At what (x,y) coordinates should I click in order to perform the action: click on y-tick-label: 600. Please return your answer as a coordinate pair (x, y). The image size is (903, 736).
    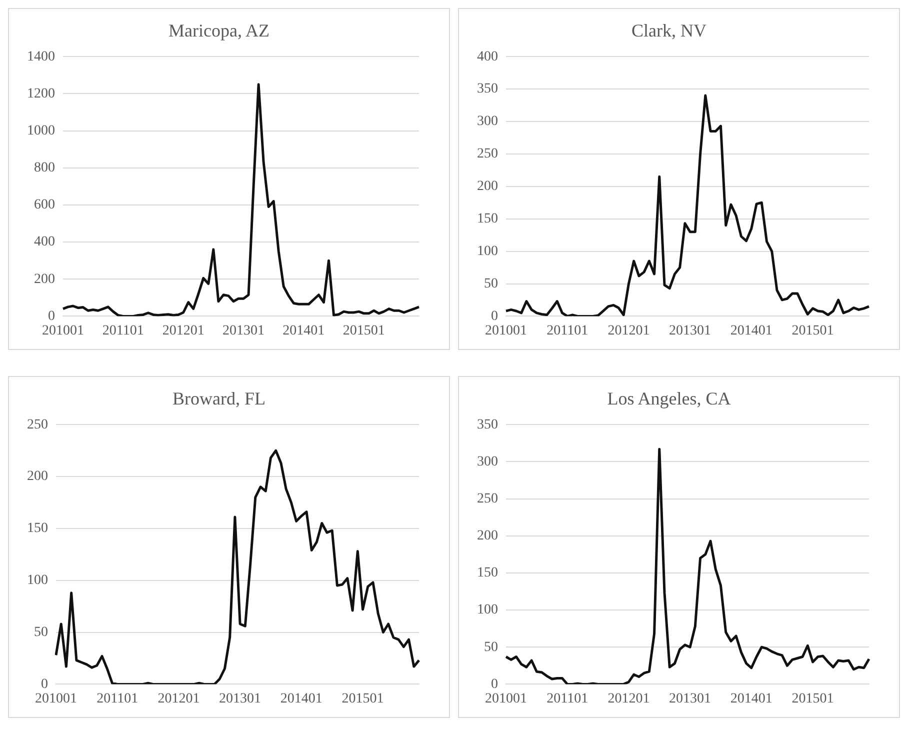
    Looking at the image, I should click on (44, 205).